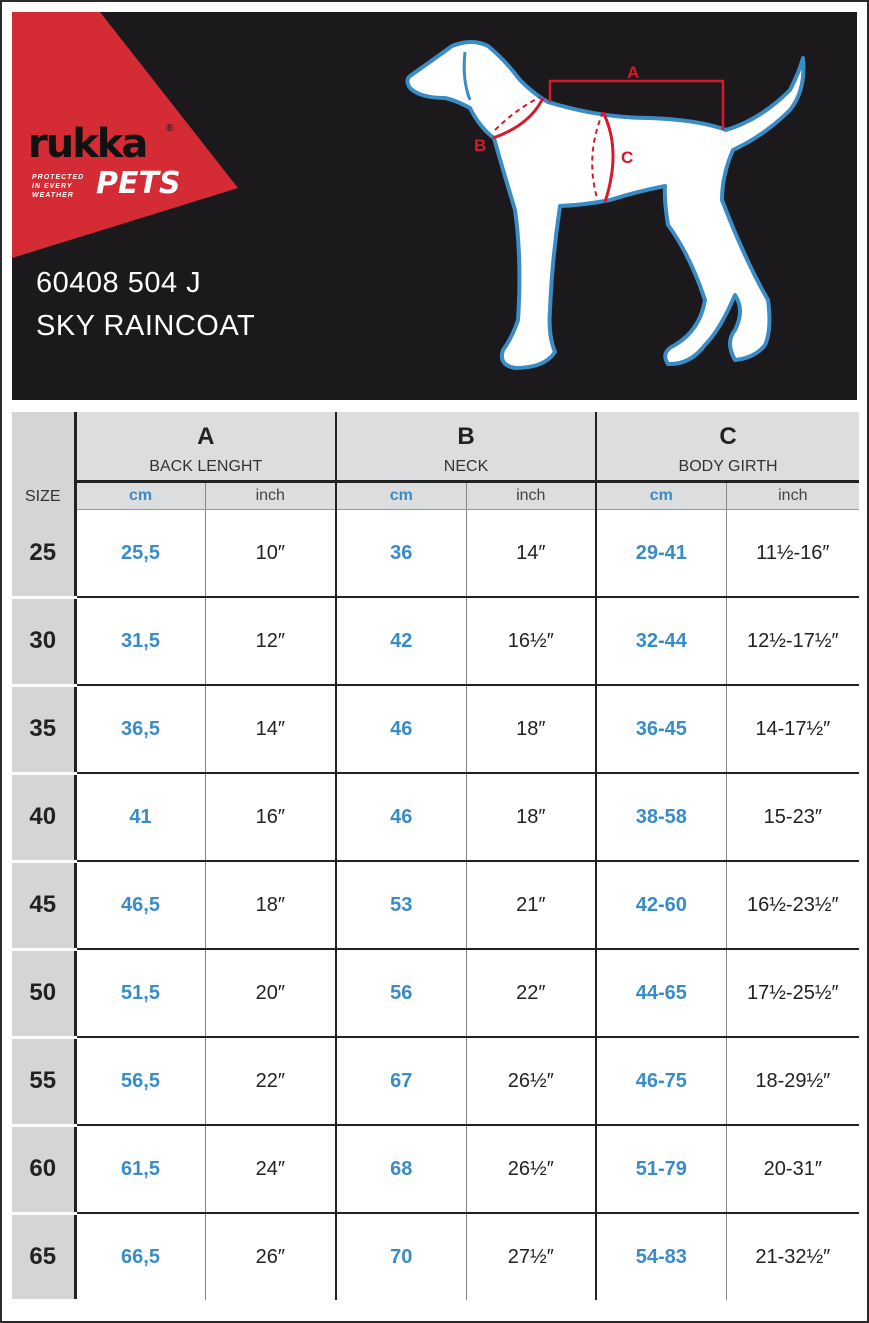 The image size is (869, 1323). Describe the element at coordinates (119, 283) in the screenshot. I see `product-code: 60408 504 J` at that location.